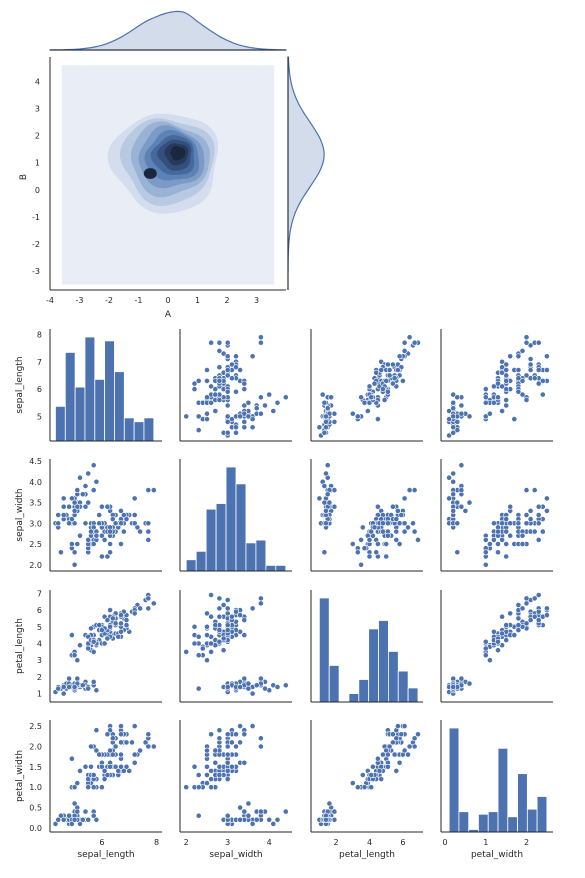 Image resolution: width=585 pixels, height=878 pixels. I want to click on pair-cell-petal_width-vs-petal_width, so click(496, 776).